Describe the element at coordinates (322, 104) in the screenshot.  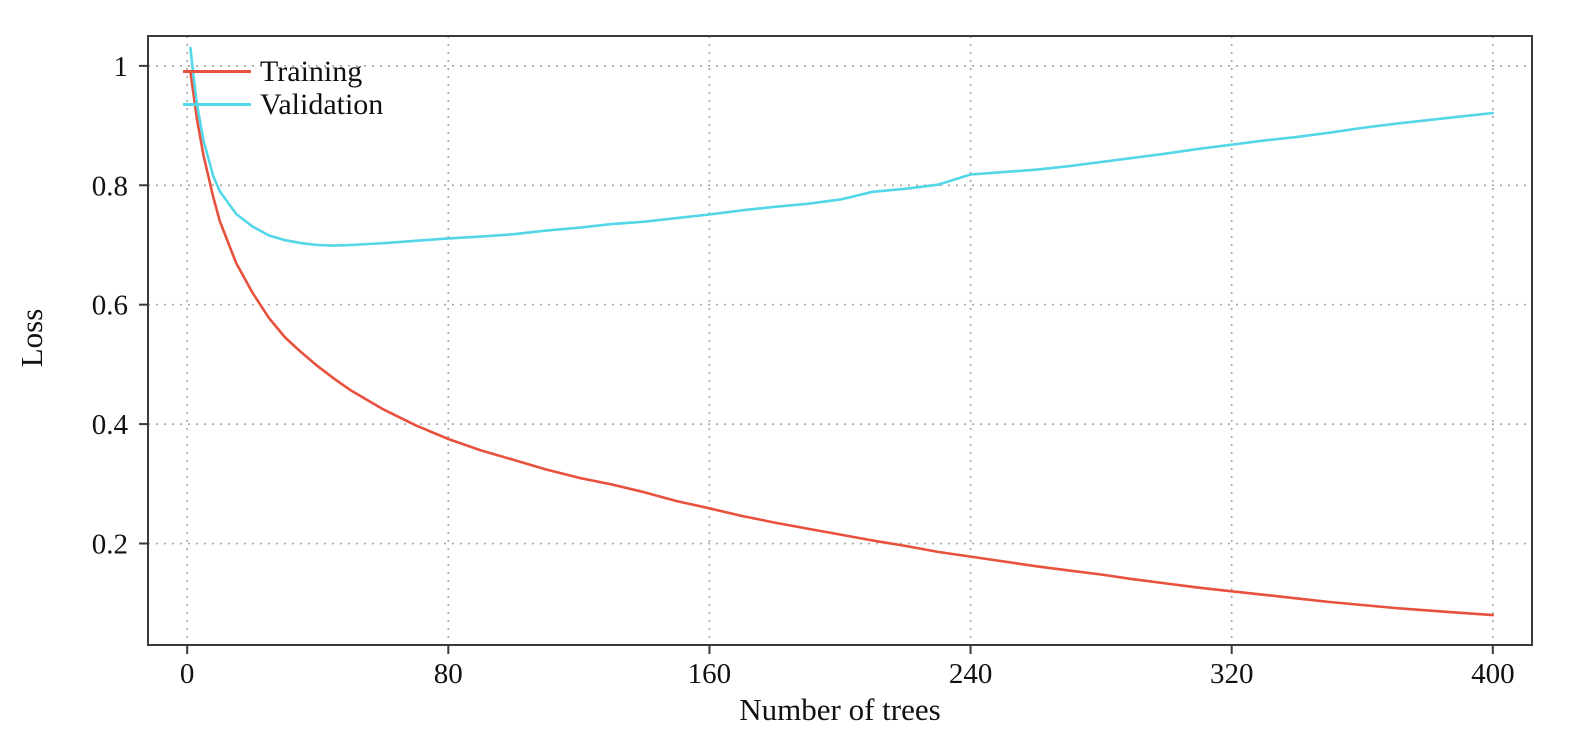
I see `legend-label-validation: Validation` at that location.